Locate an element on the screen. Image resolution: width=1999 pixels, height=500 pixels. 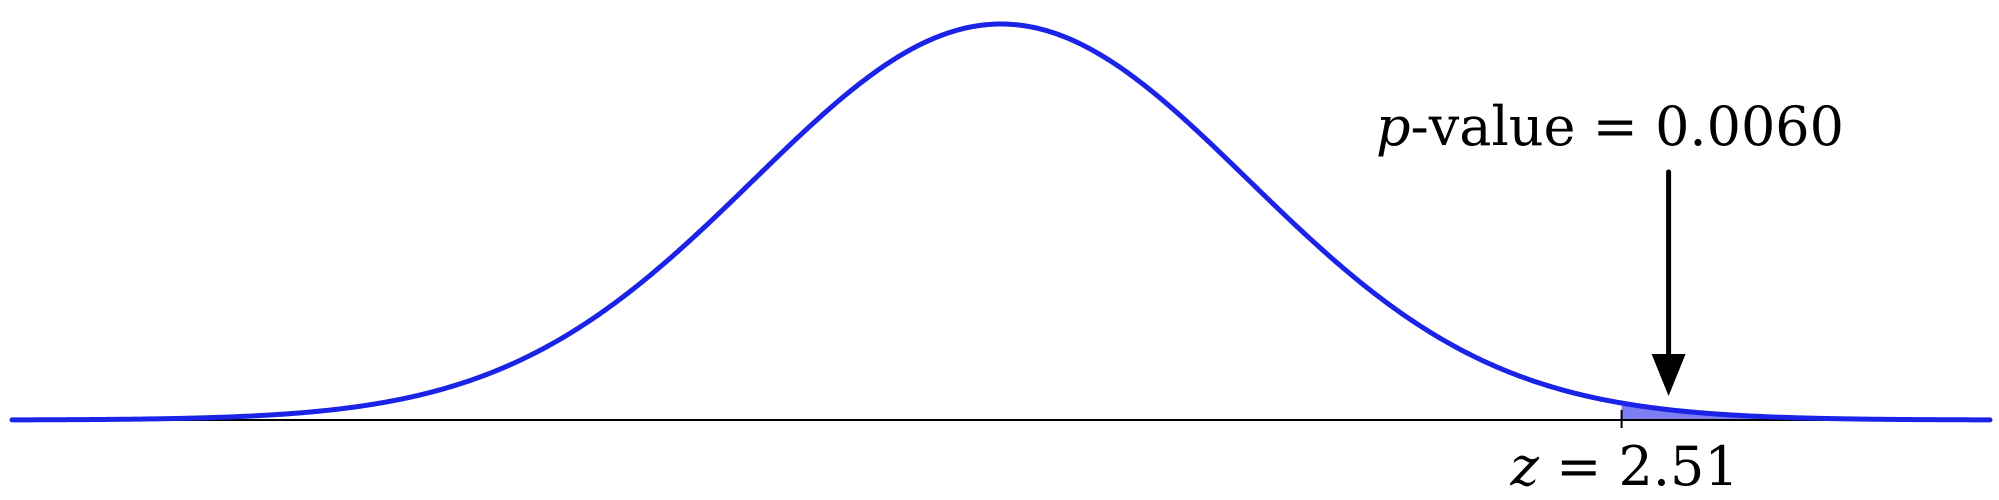
z-symbol: z is located at coordinates (1524, 466).